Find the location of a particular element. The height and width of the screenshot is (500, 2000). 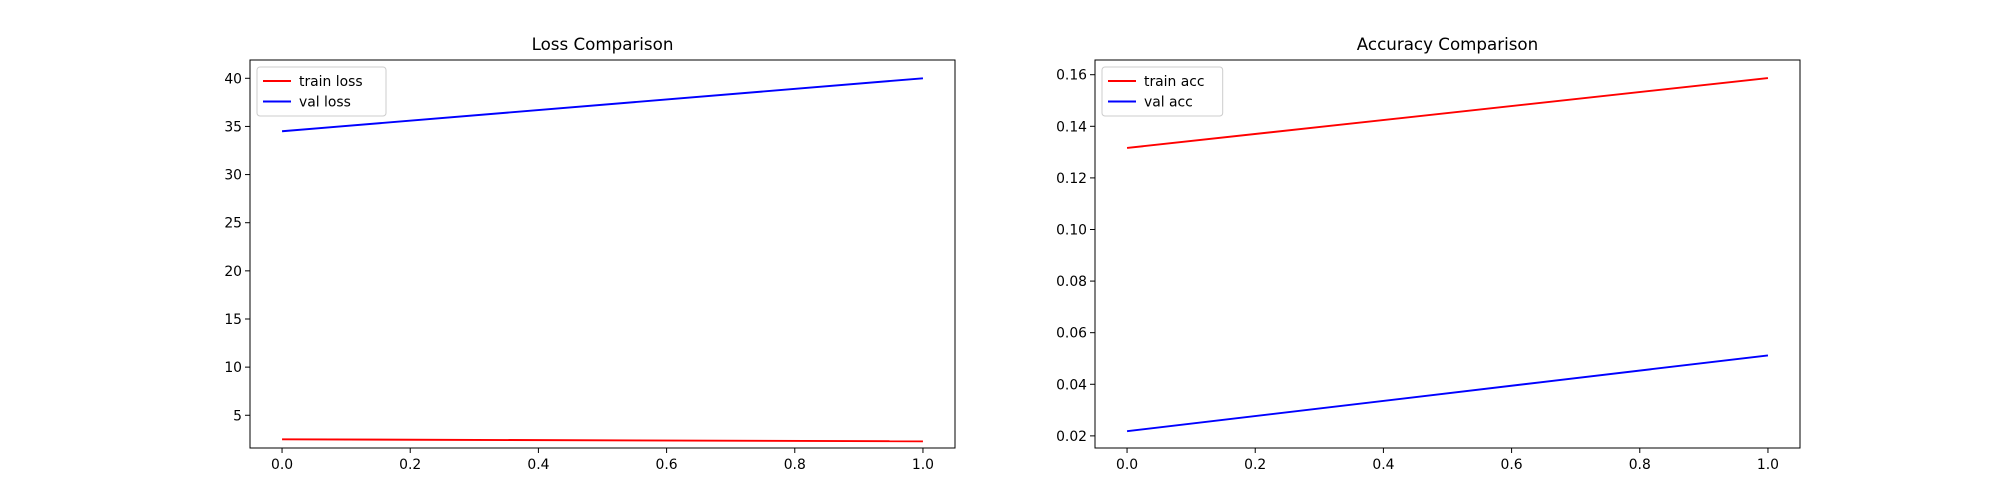

y-tick-label: 10 is located at coordinates (233, 368).